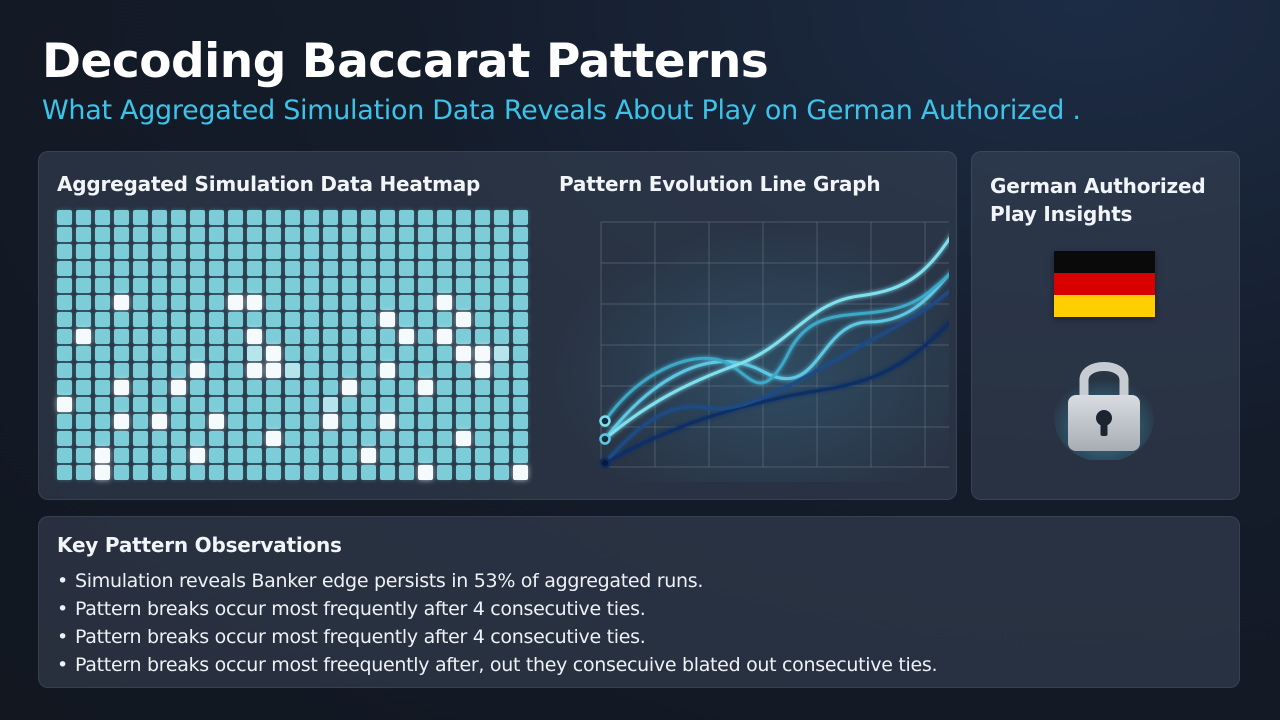  Describe the element at coordinates (605, 421) in the screenshot. I see `series-point` at that location.